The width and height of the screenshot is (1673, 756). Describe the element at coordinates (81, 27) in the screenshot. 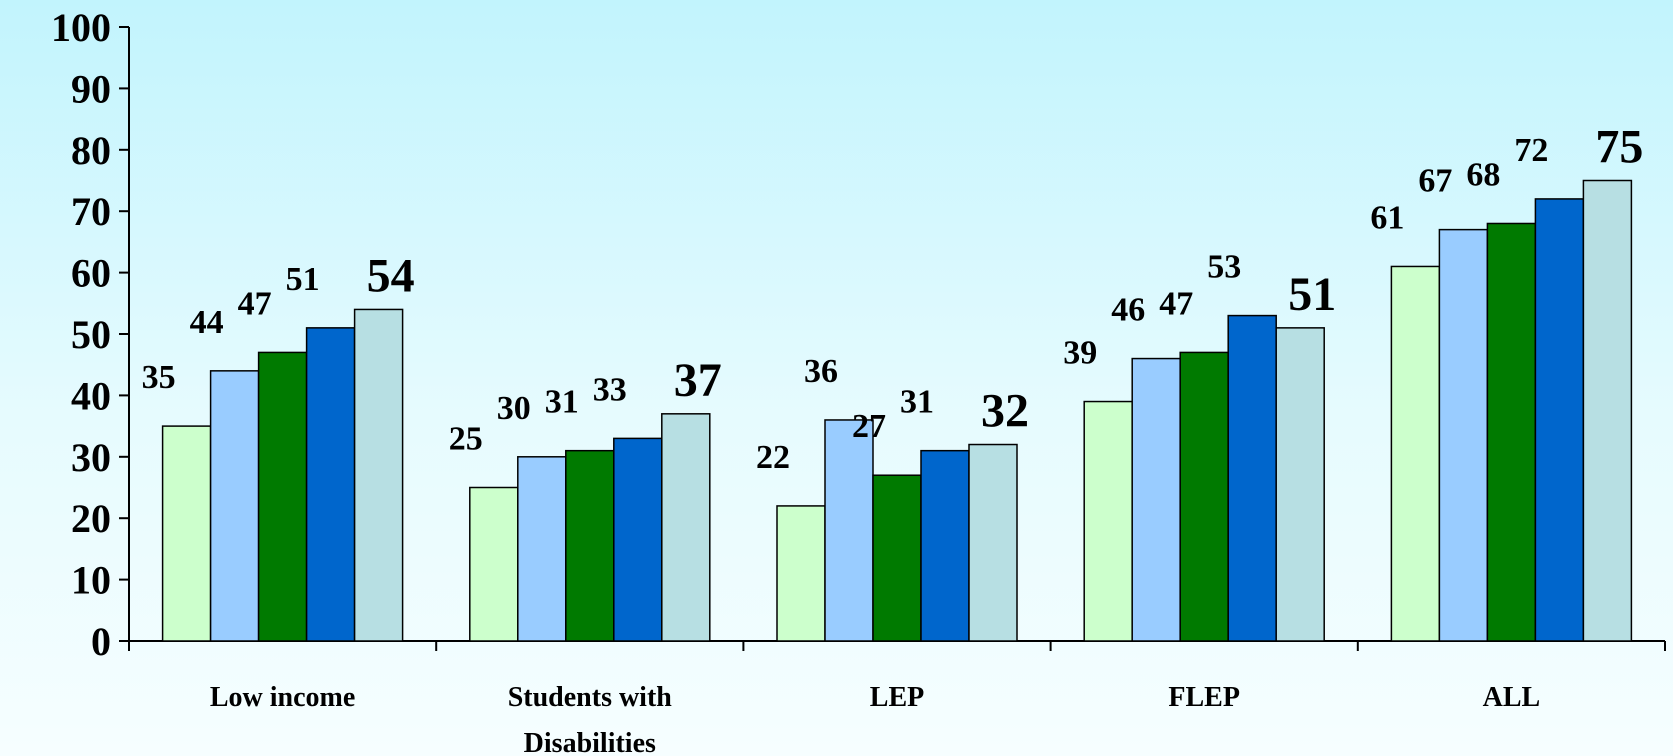

I see `y-tick-label: 100` at that location.